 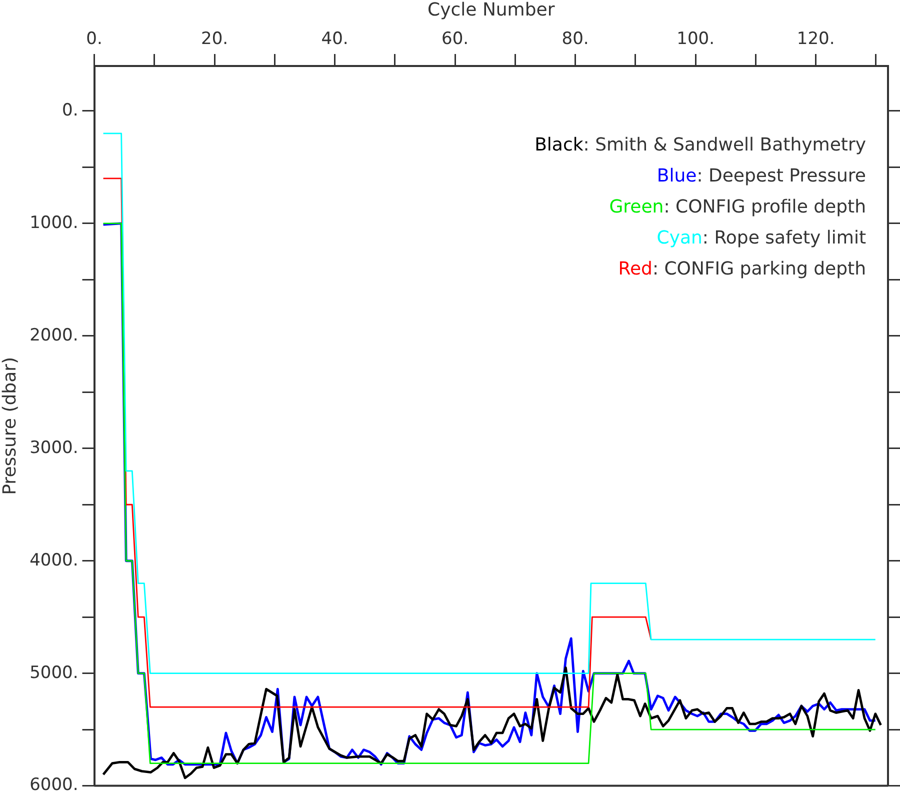 I want to click on text: Green: CONFIG profile depth, so click(x=737, y=207).